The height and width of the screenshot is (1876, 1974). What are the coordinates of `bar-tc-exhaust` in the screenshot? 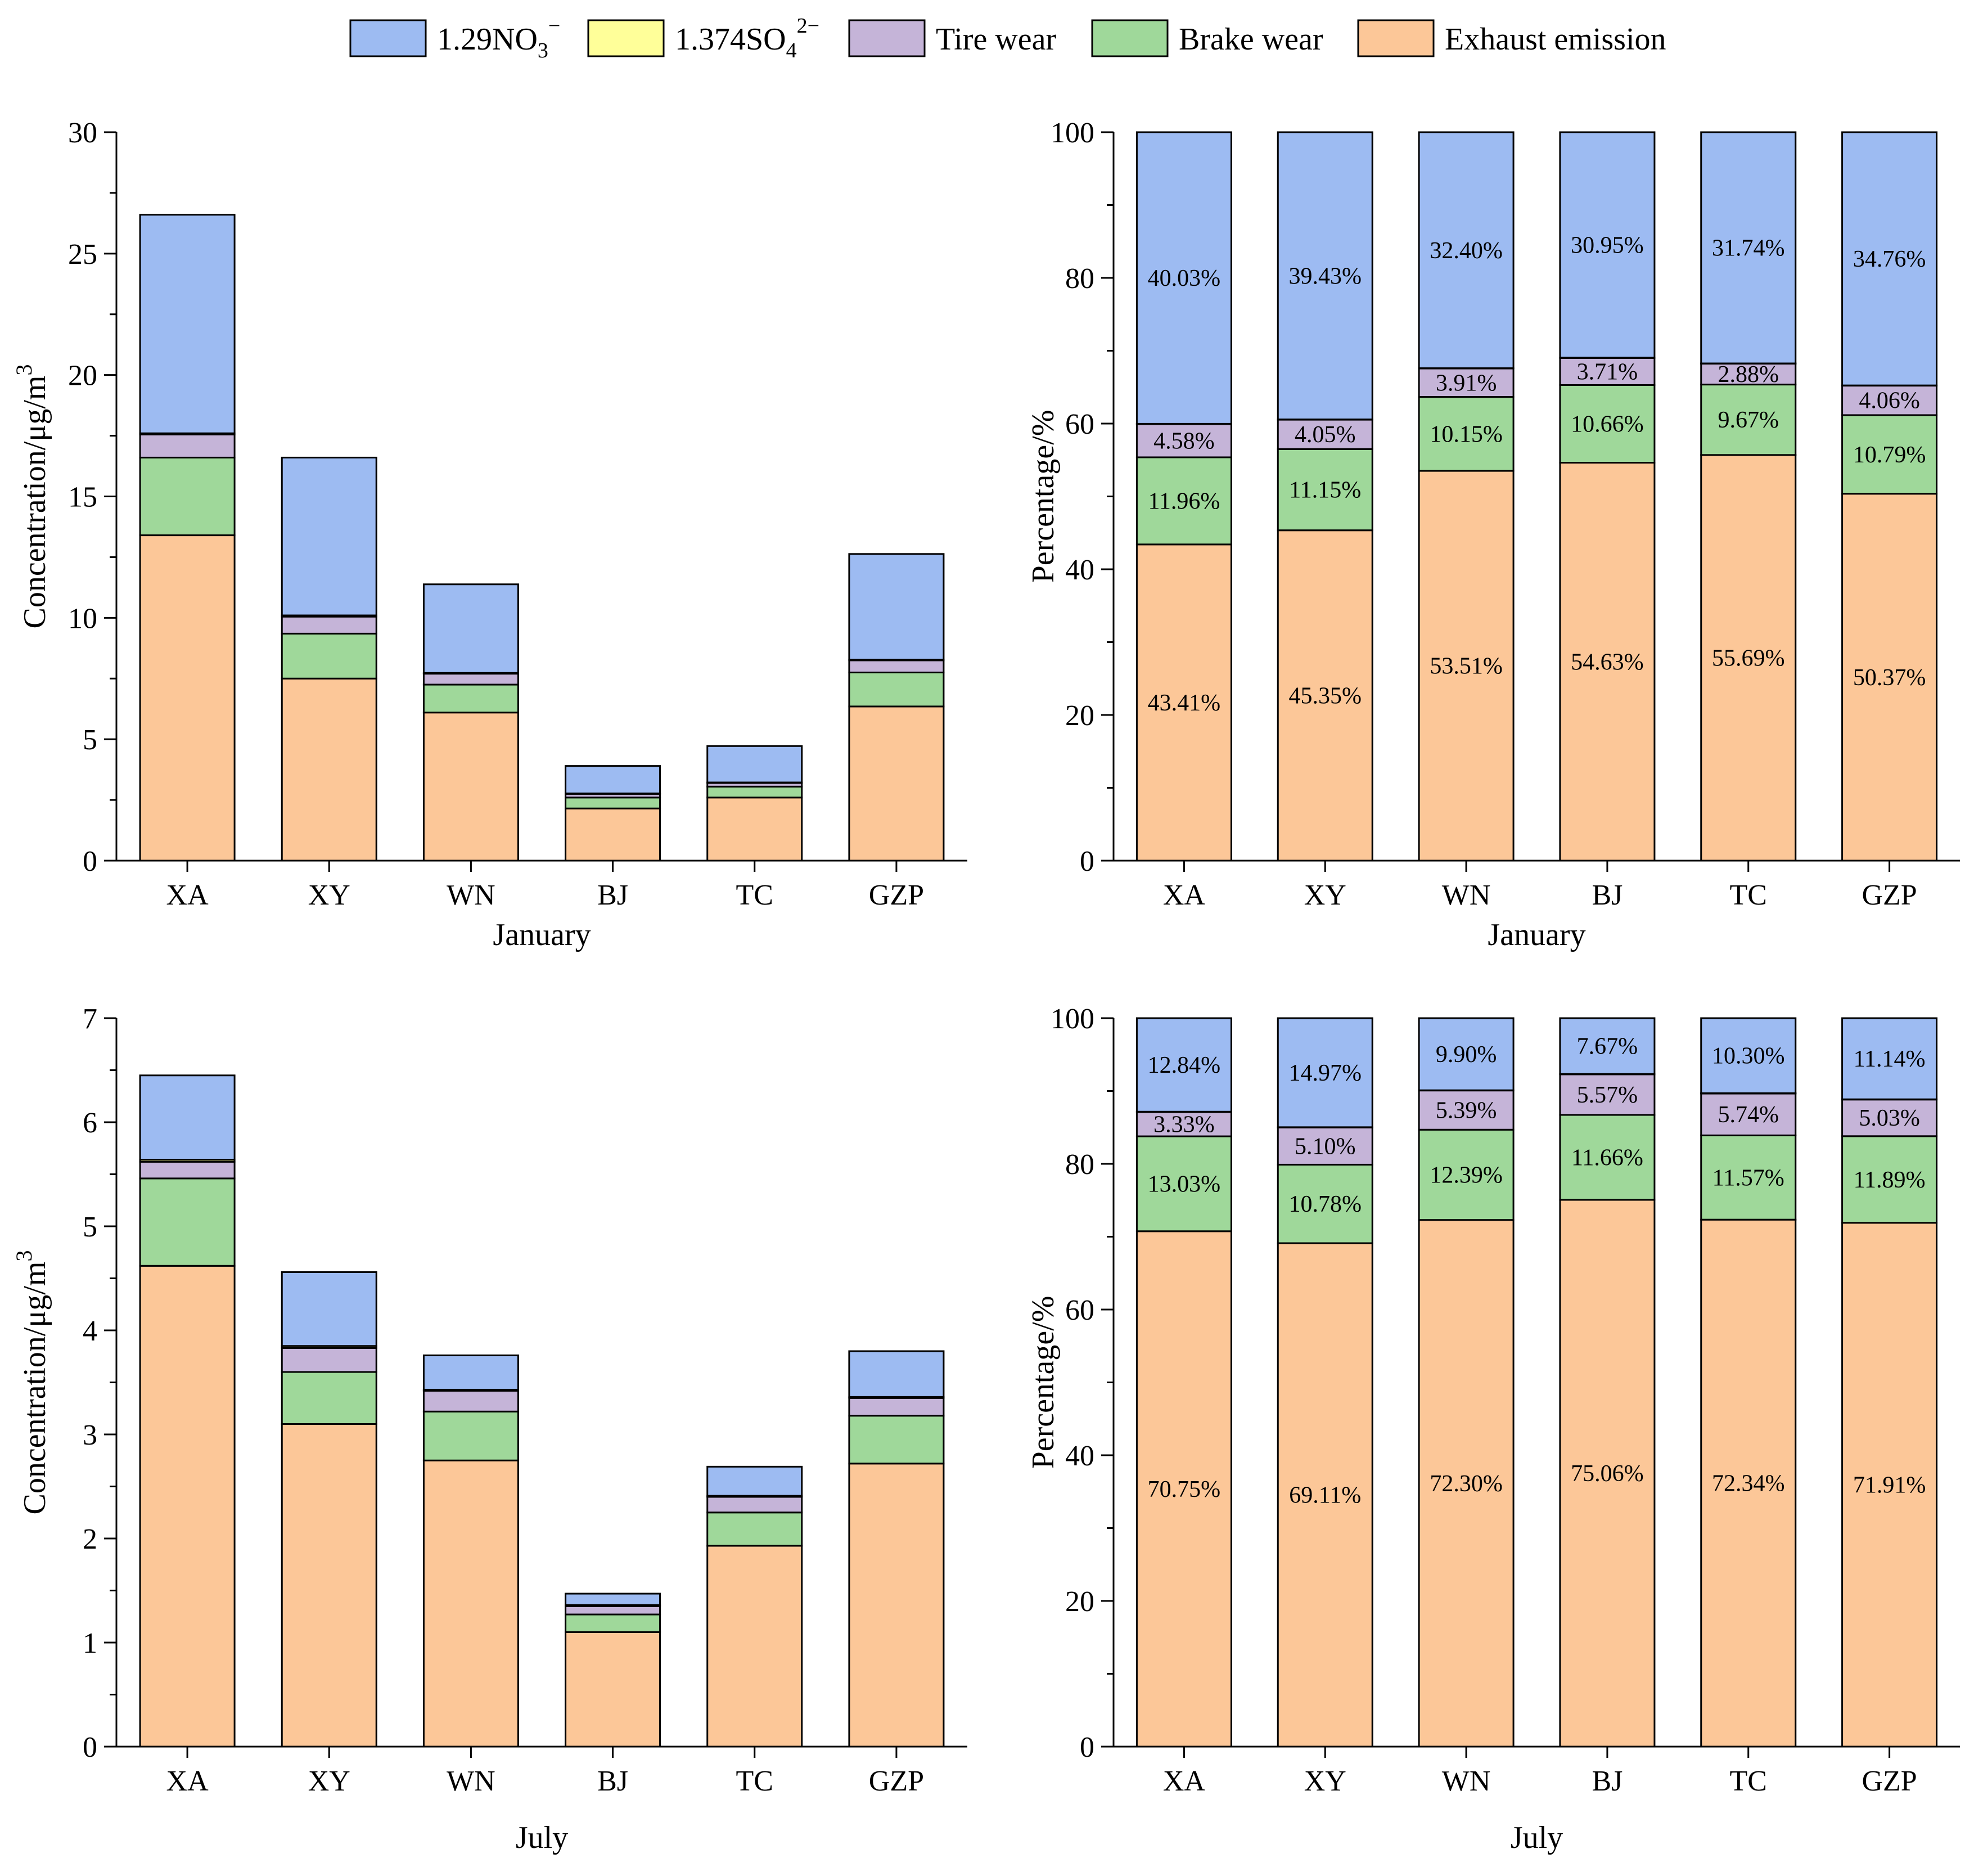 It's located at (1749, 1483).